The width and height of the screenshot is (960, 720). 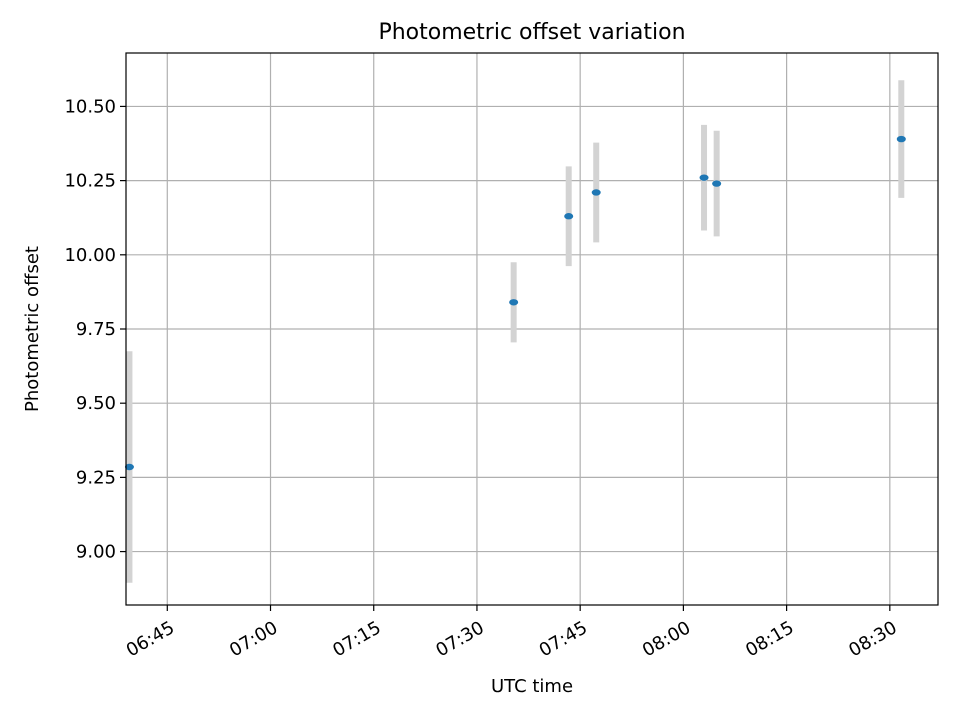 I want to click on y-tick-label: 9.75, so click(x=96, y=329).